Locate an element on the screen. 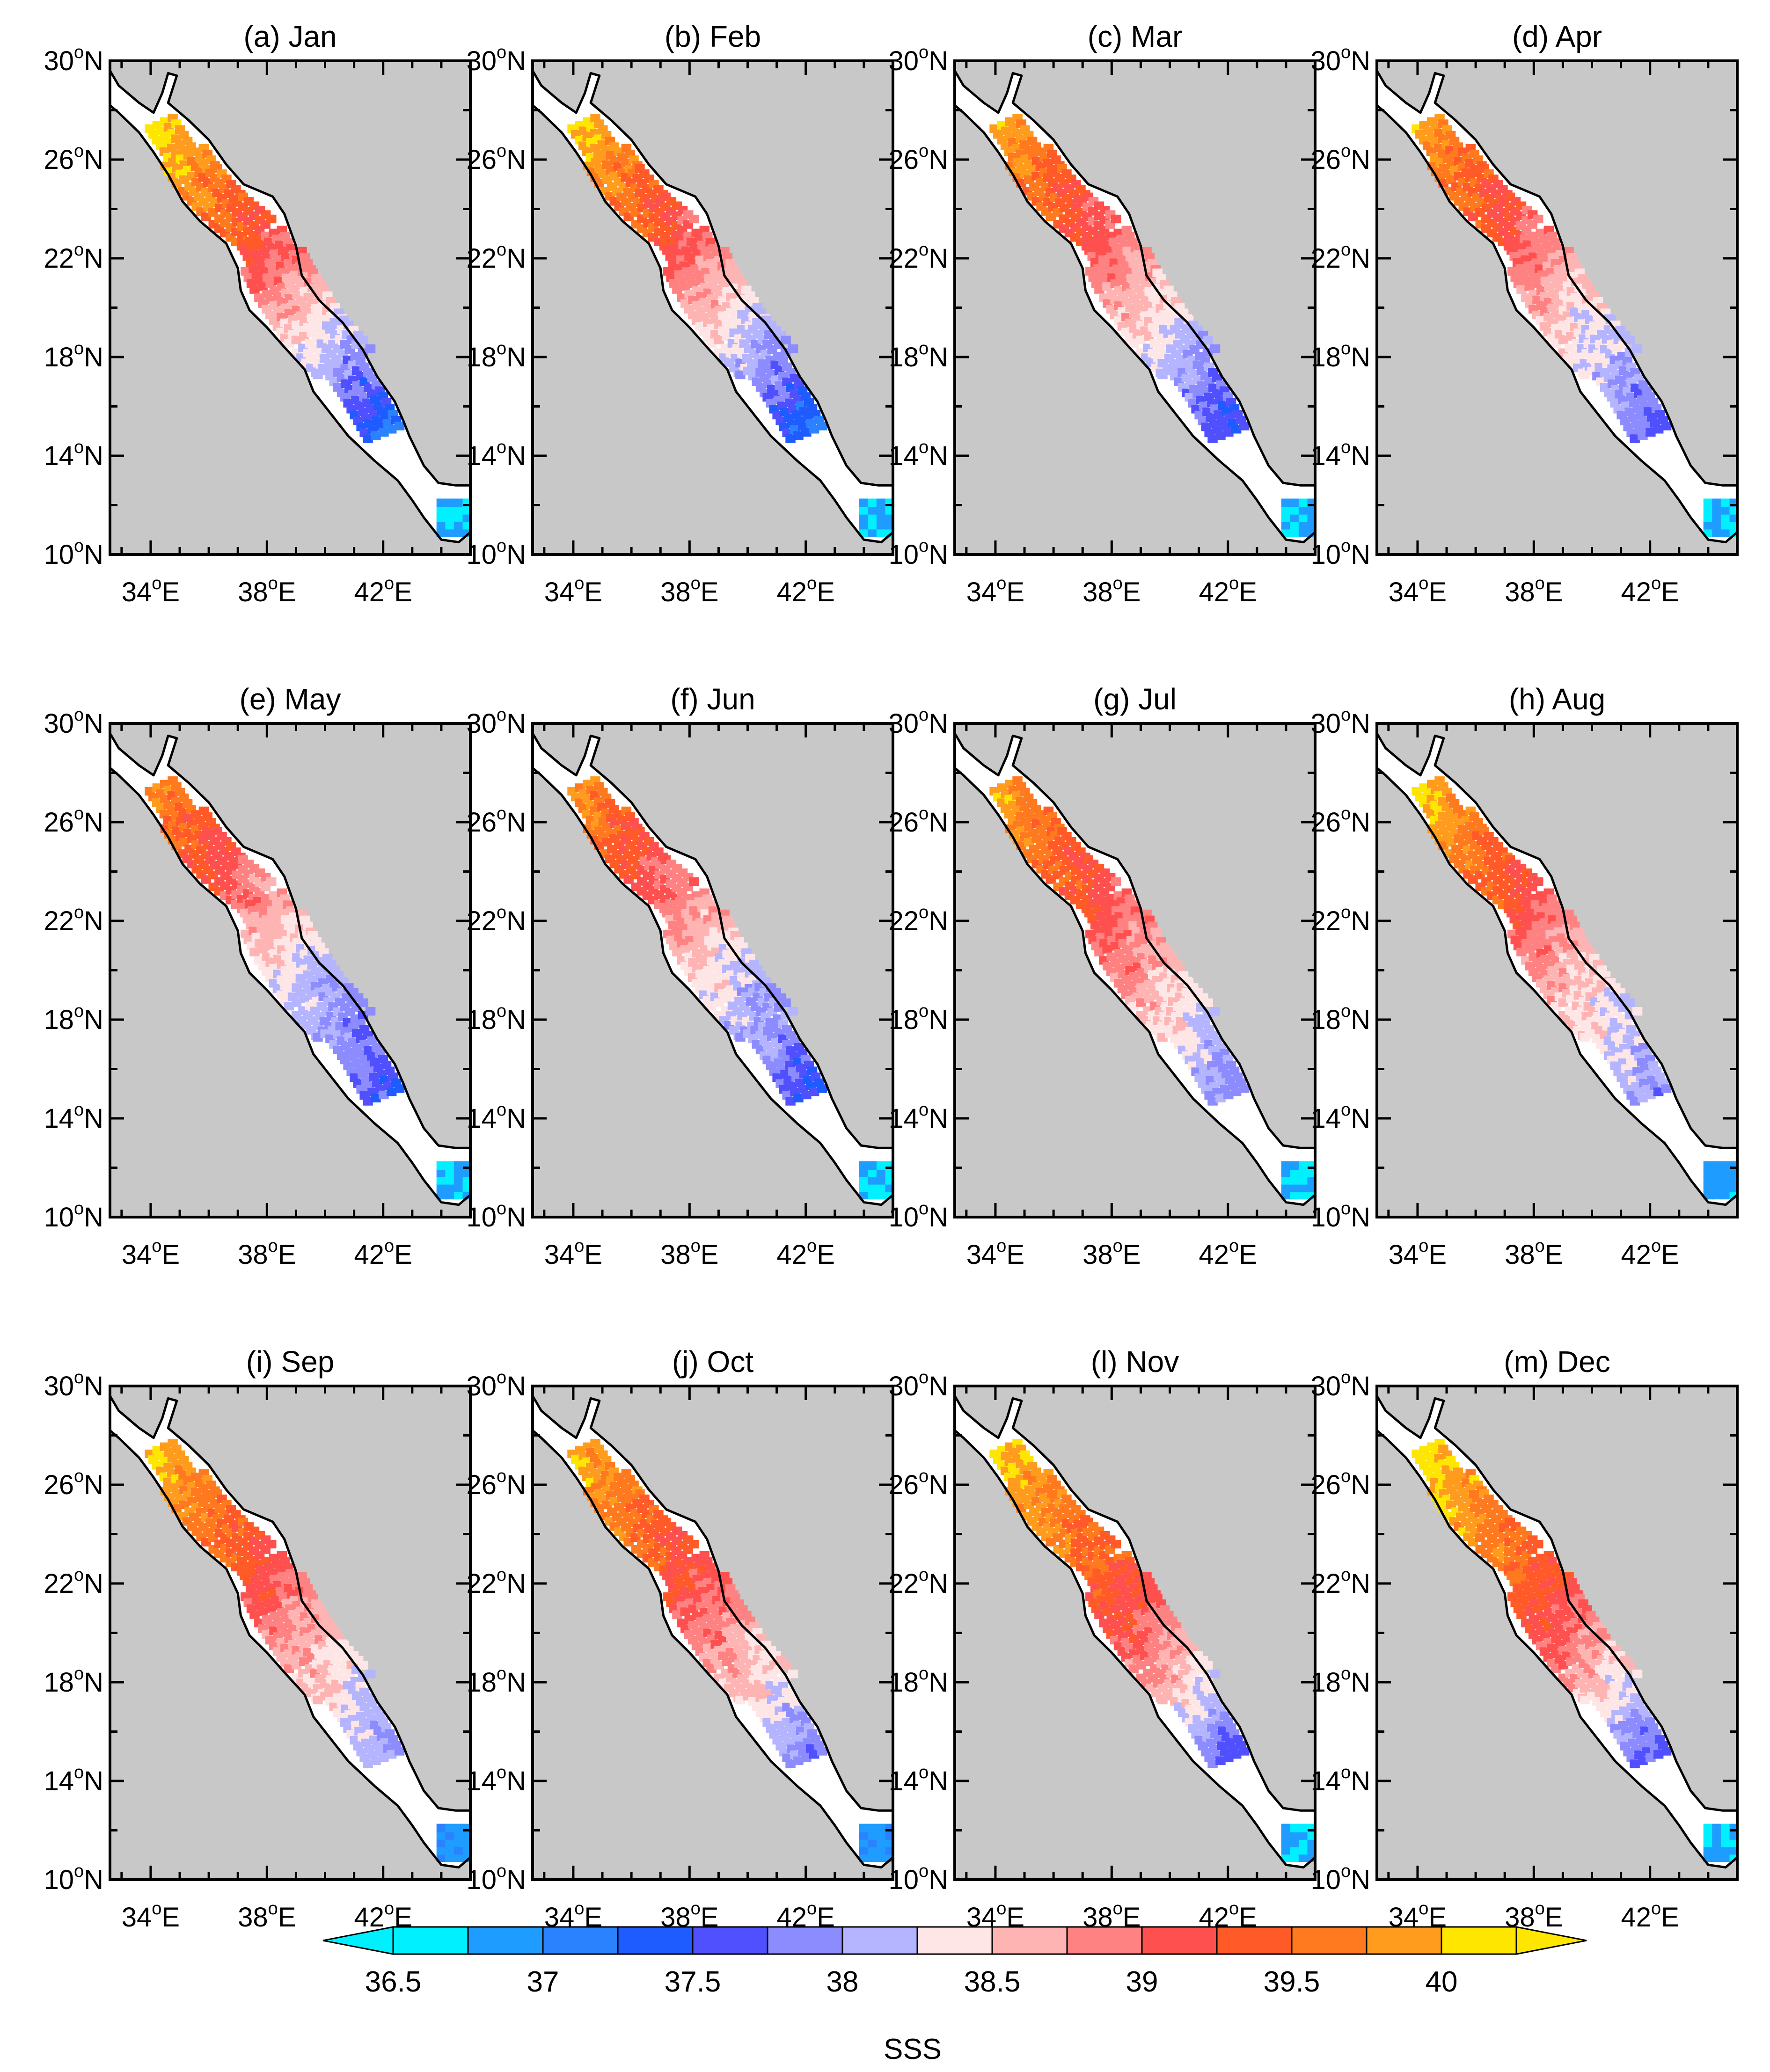 Image resolution: width=1770 pixels, height=2072 pixels. panel-title: (a) Jan is located at coordinates (290, 36).